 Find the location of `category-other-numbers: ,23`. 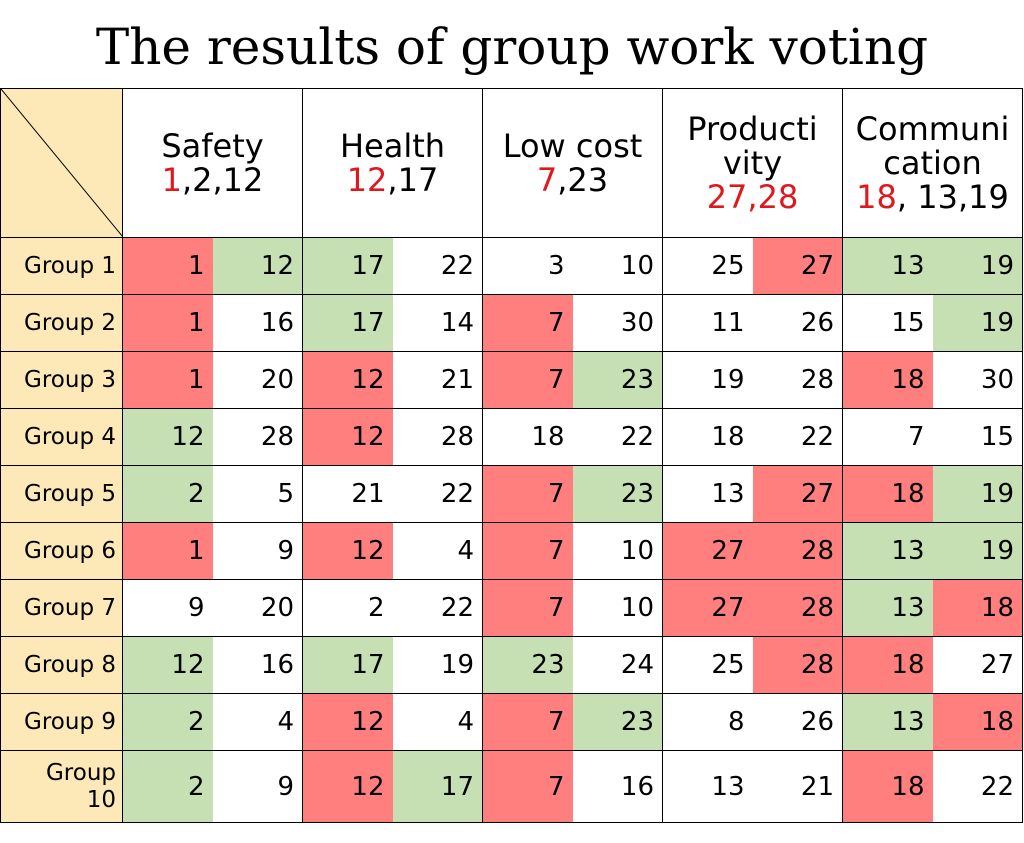

category-other-numbers: ,23 is located at coordinates (583, 180).